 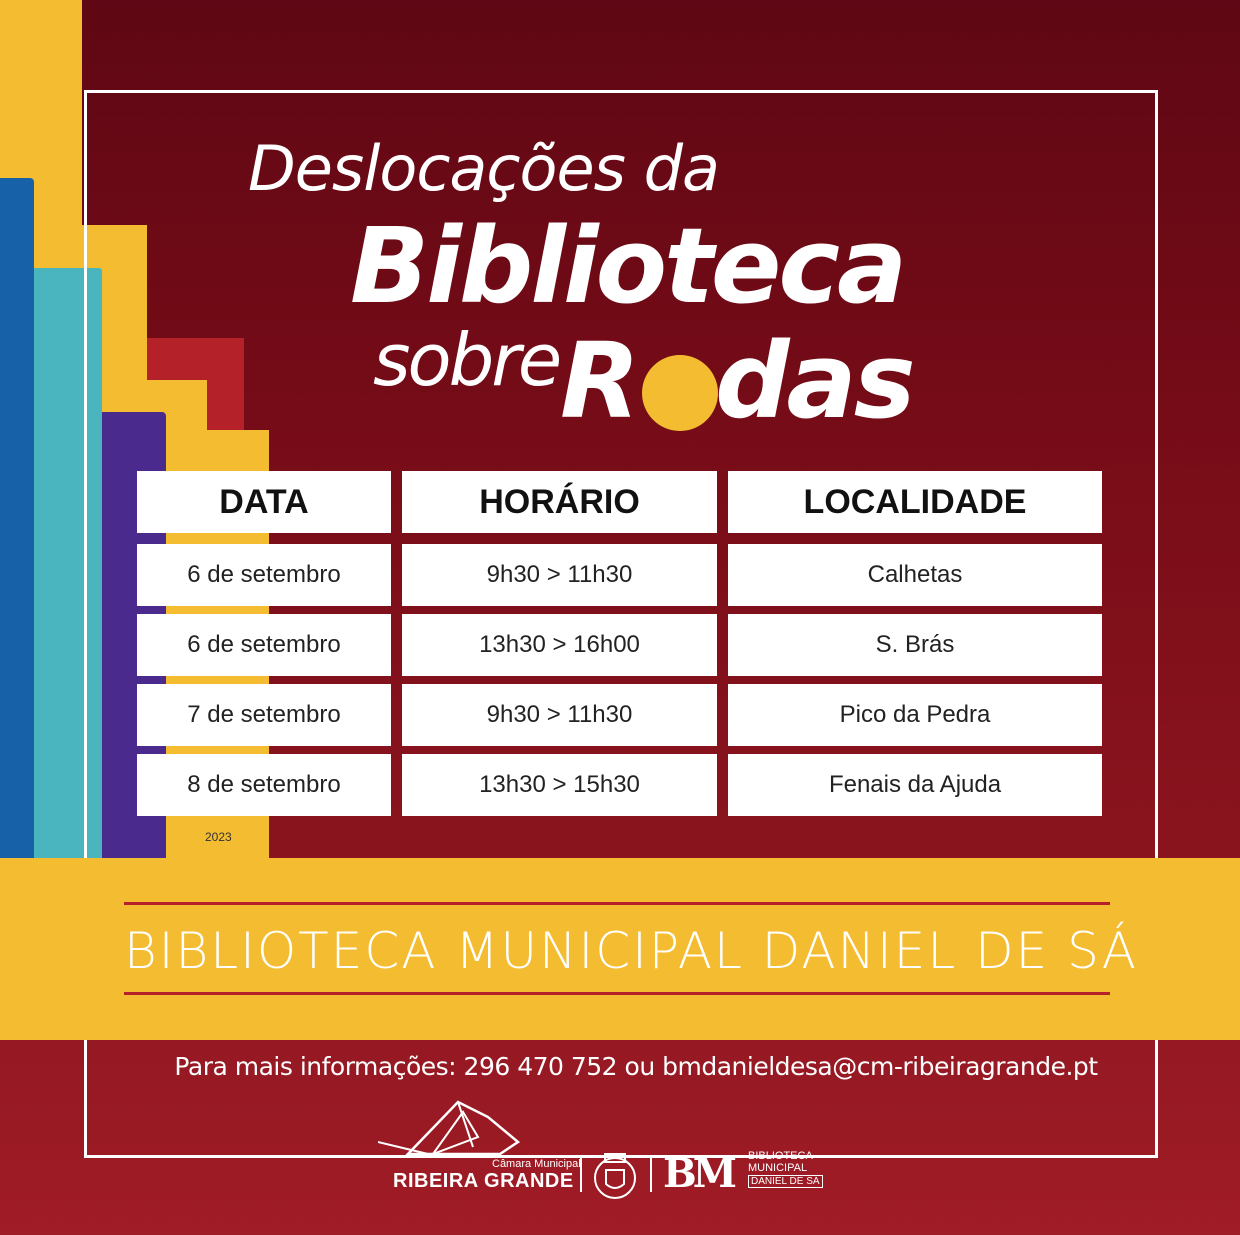 I want to click on table-header-horario: HORÁRIO, so click(x=559, y=502).